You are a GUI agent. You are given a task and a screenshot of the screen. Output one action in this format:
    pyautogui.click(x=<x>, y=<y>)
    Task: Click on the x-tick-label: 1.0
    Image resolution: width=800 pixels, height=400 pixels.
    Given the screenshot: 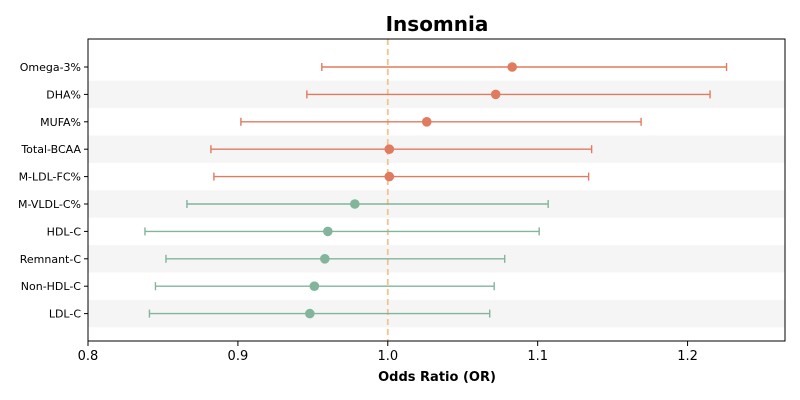 What is the action you would take?
    pyautogui.click(x=387, y=356)
    